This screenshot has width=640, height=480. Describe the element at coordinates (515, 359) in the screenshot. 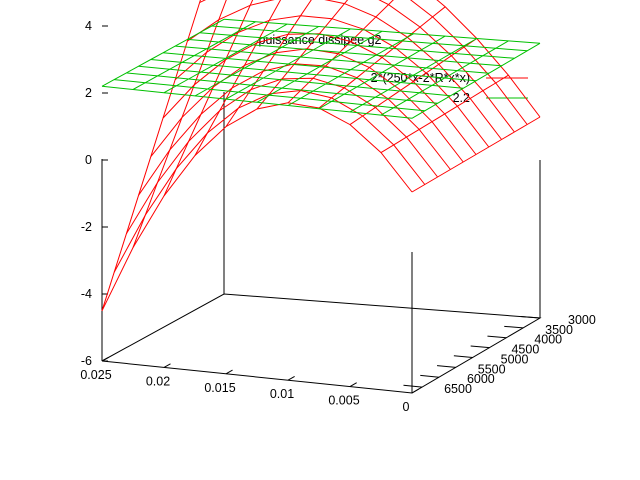

I see `y-tick-label: 5000` at that location.